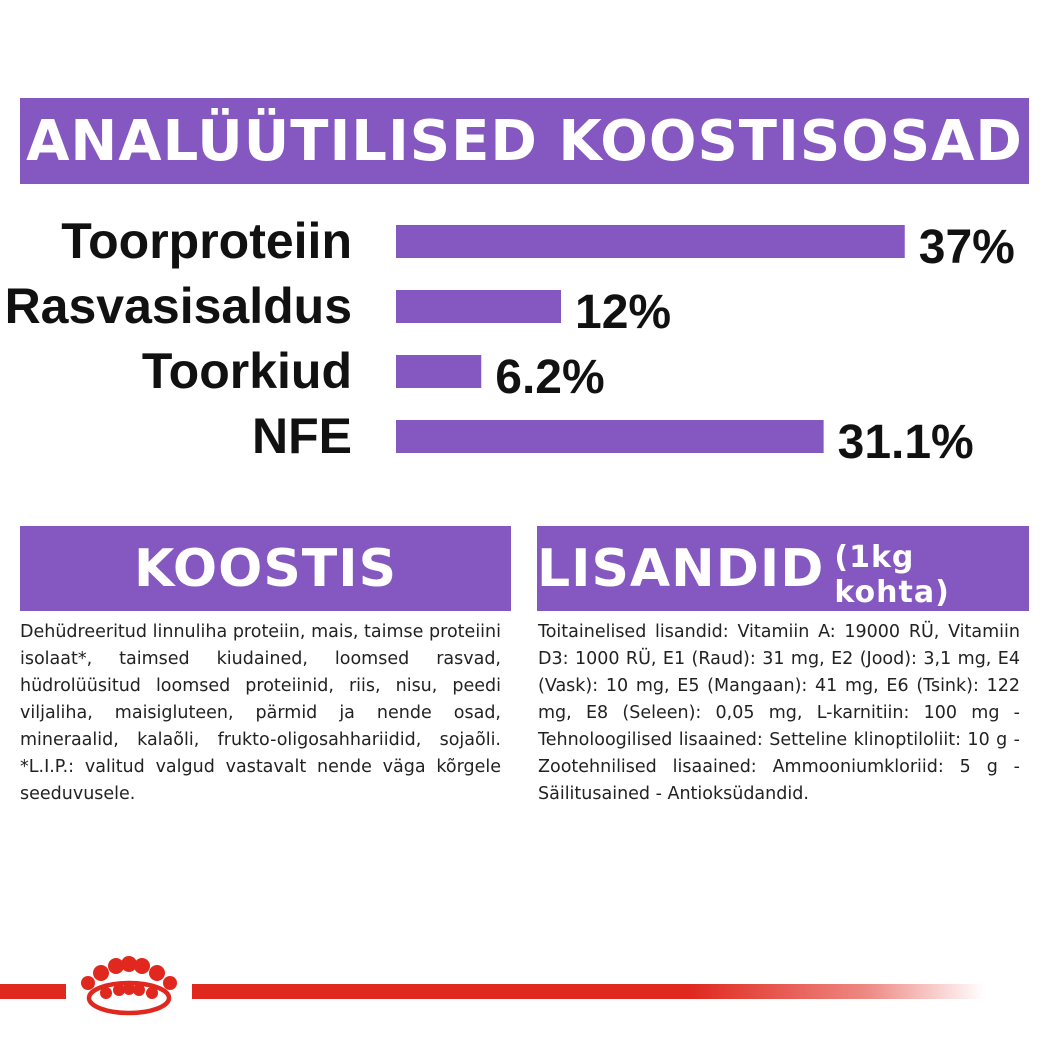  Describe the element at coordinates (892, 574) in the screenshot. I see `lisandid-subtitle: (1kg kohta)` at that location.